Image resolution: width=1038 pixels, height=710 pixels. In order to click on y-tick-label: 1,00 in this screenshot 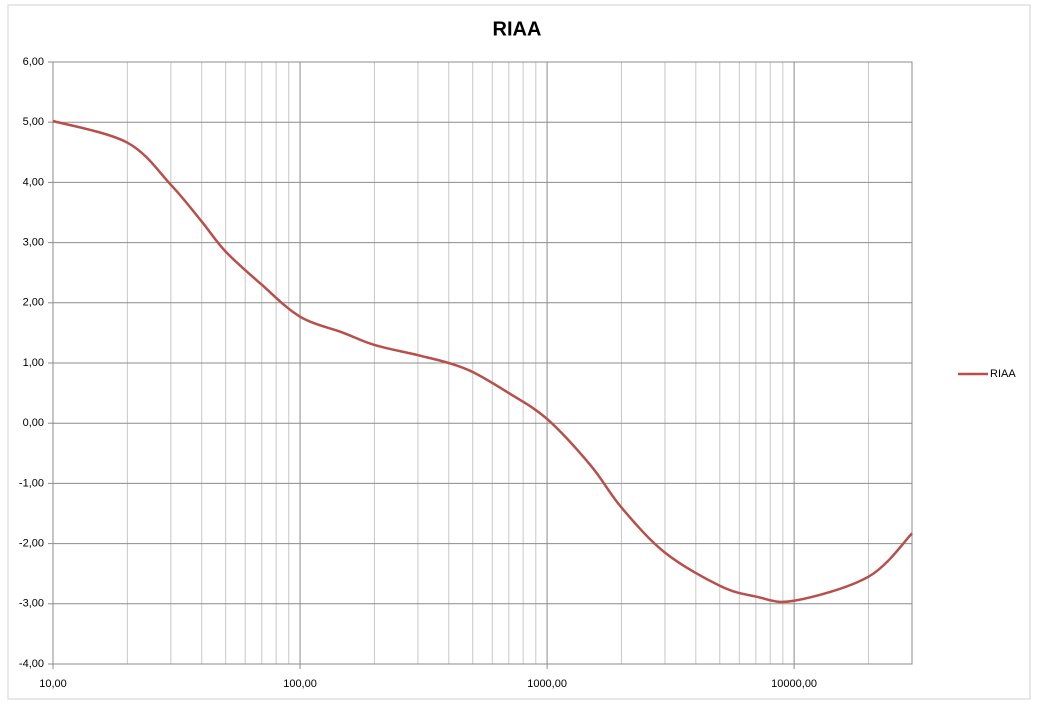, I will do `click(33, 363)`.